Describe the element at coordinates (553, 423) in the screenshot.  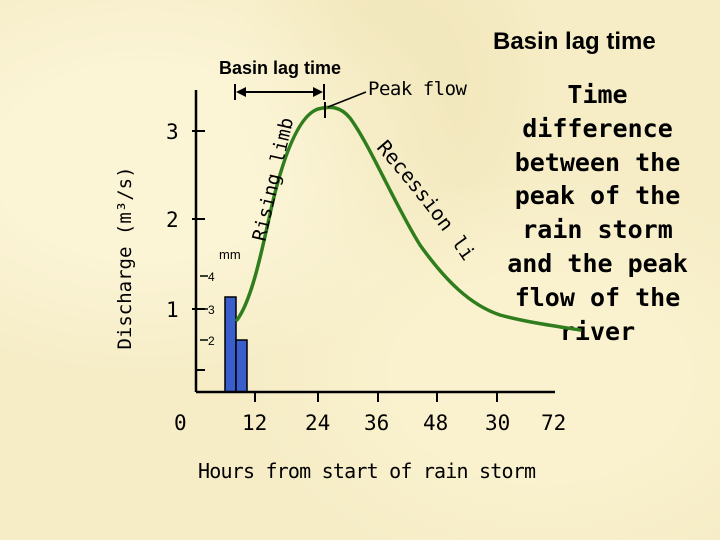
I see `x-tick-label: 72` at that location.